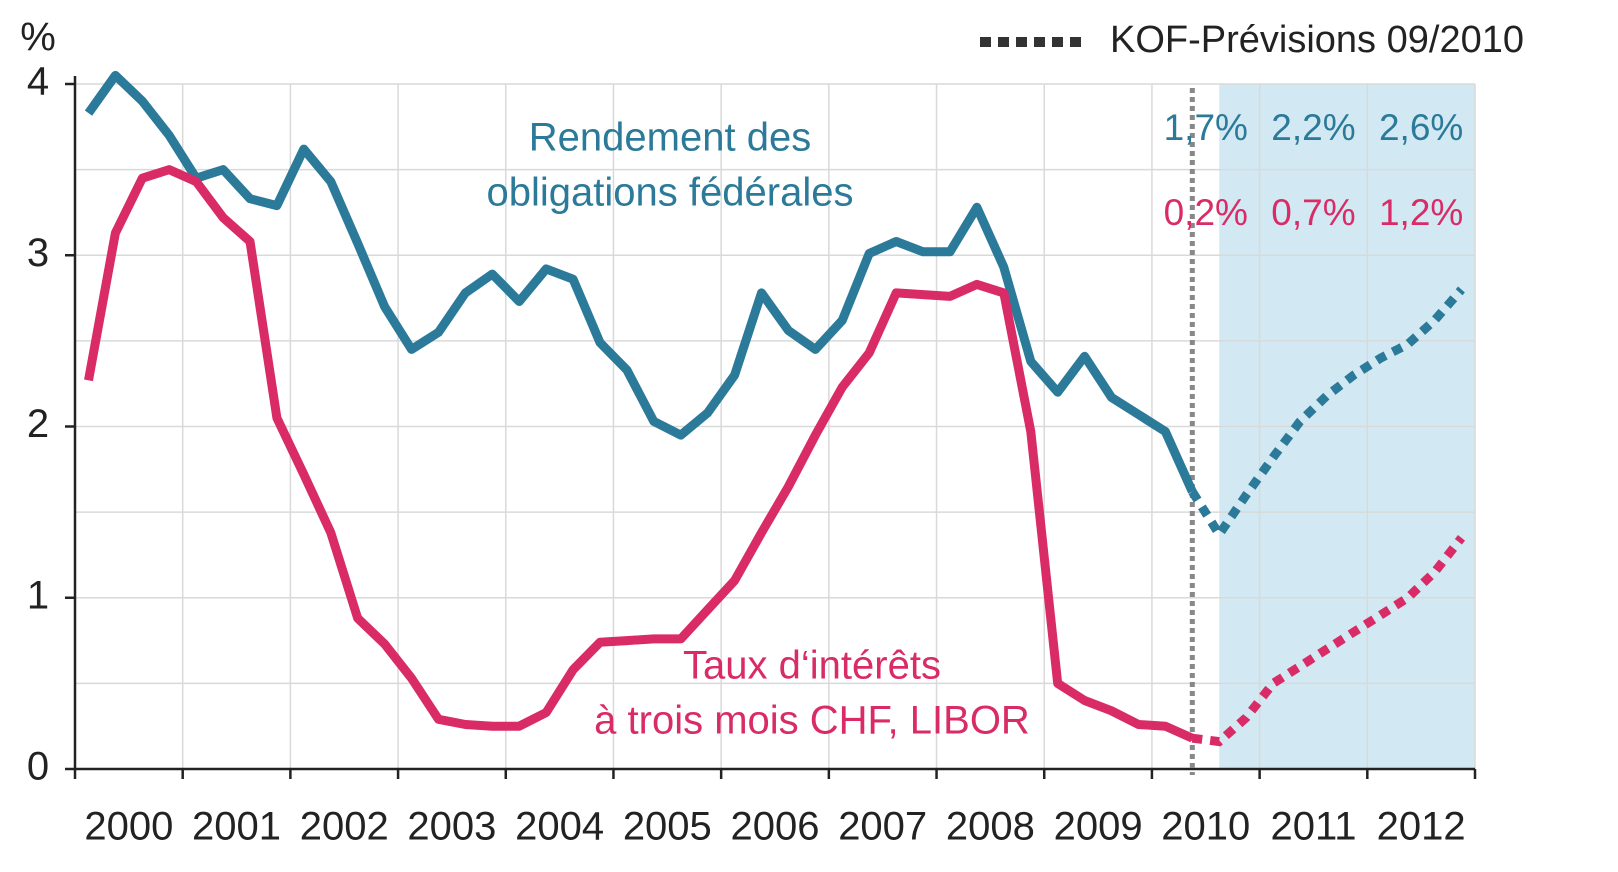 The height and width of the screenshot is (872, 1618). What do you see at coordinates (1313, 827) in the screenshot?
I see `x-tick-label: 2011` at bounding box center [1313, 827].